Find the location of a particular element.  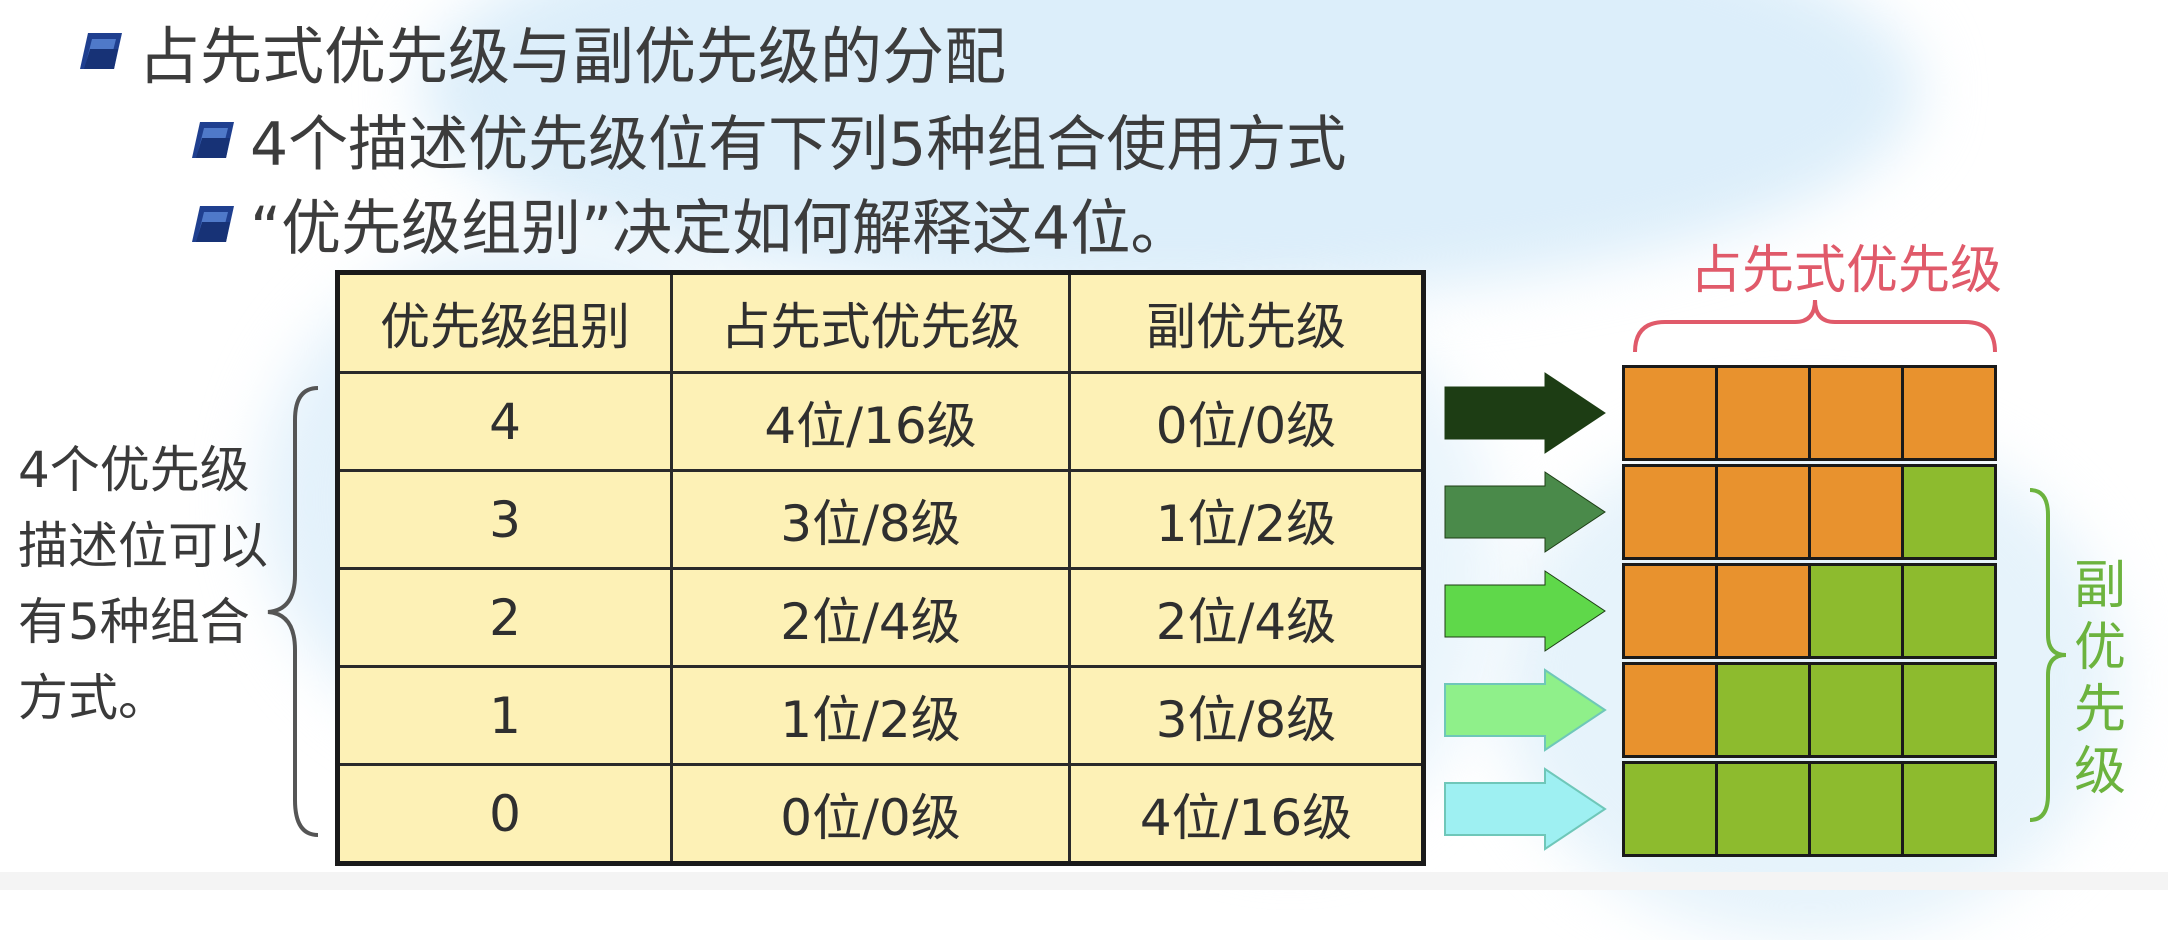

bullet-item-2: “优先级组别”决定如何解释这4位。 is located at coordinates (690, 223).